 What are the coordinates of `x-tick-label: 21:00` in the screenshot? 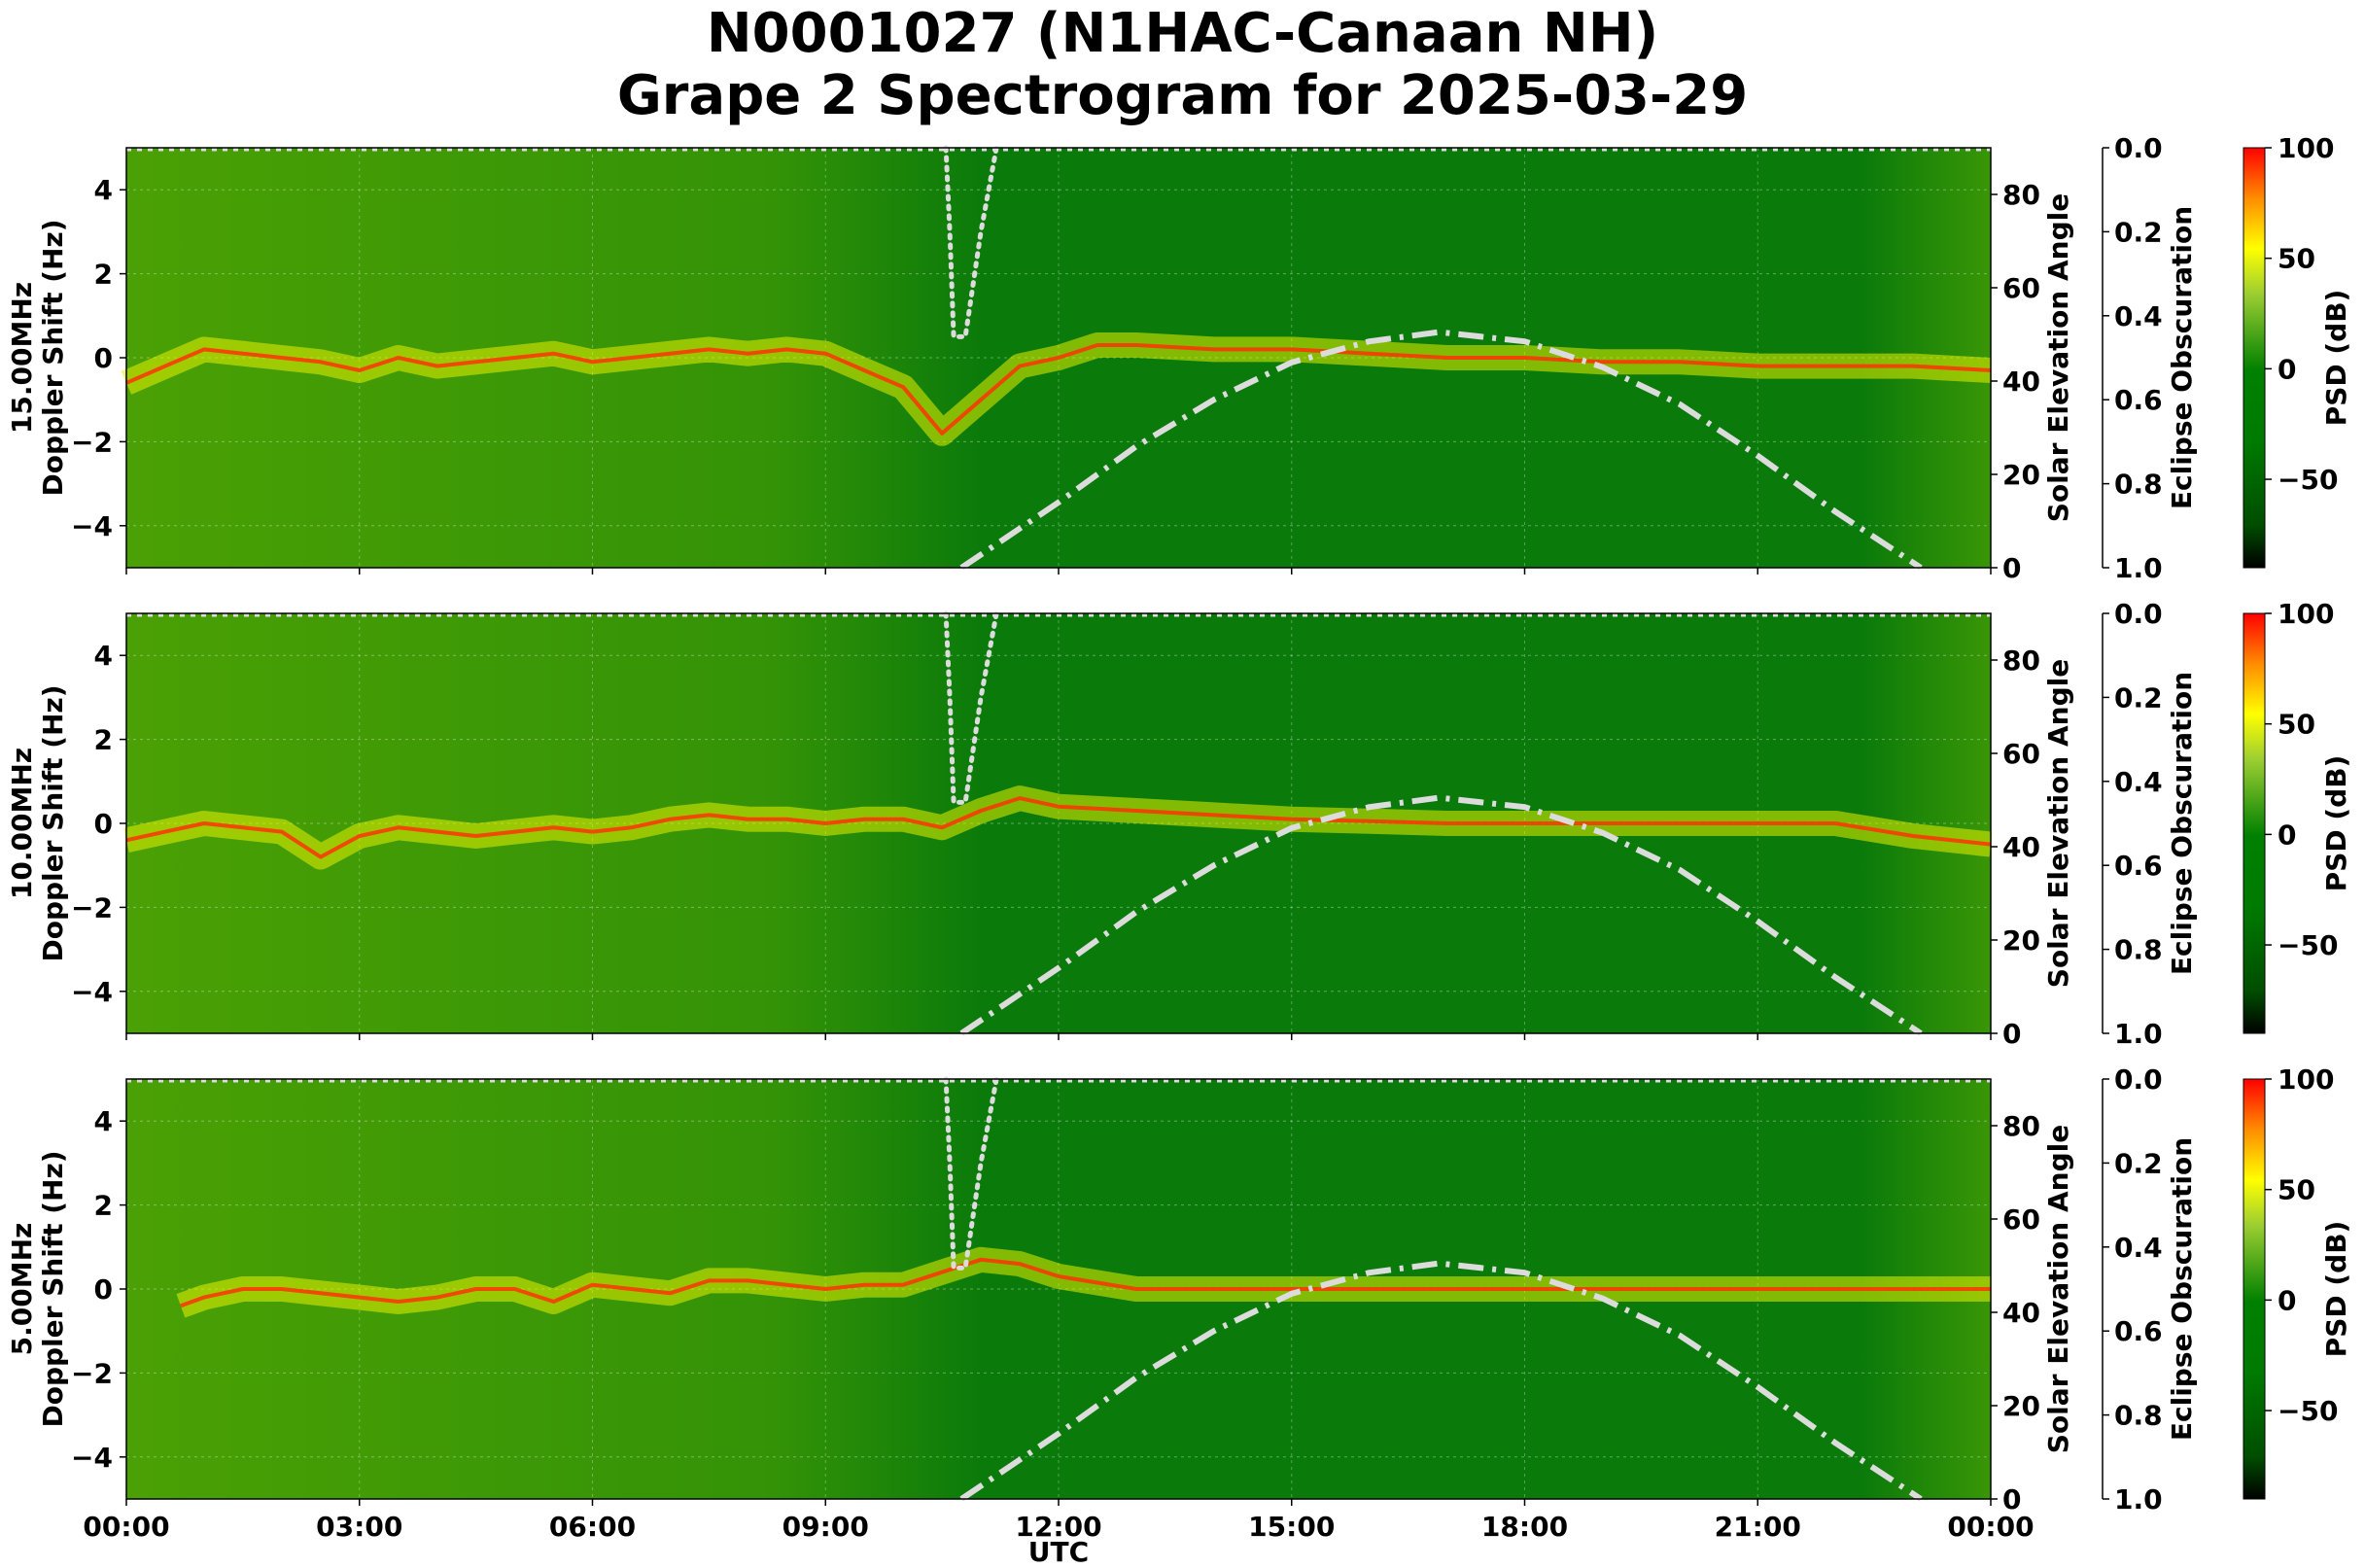 It's located at (1758, 1527).